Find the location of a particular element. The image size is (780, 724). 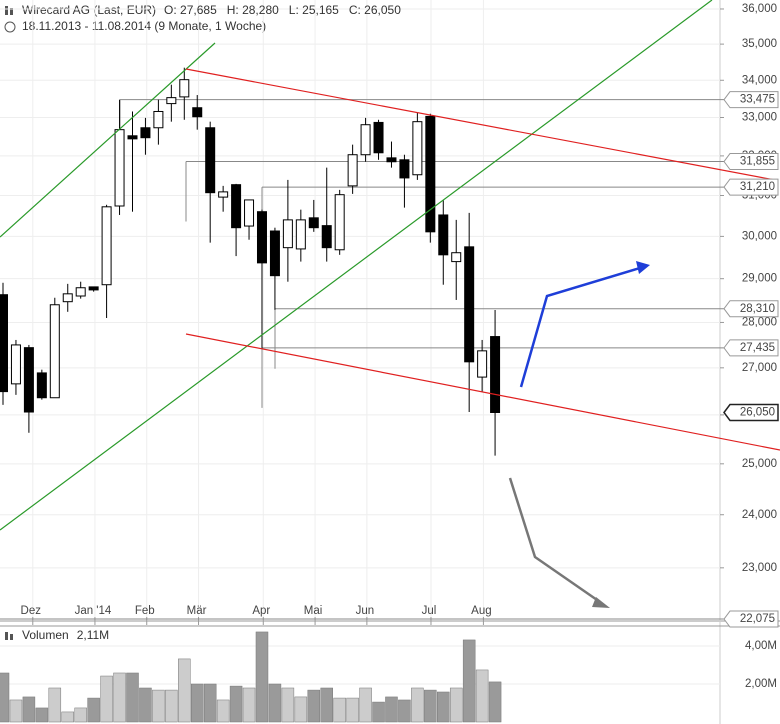

ohlc-label: C: 26,050 is located at coordinates (375, 10).